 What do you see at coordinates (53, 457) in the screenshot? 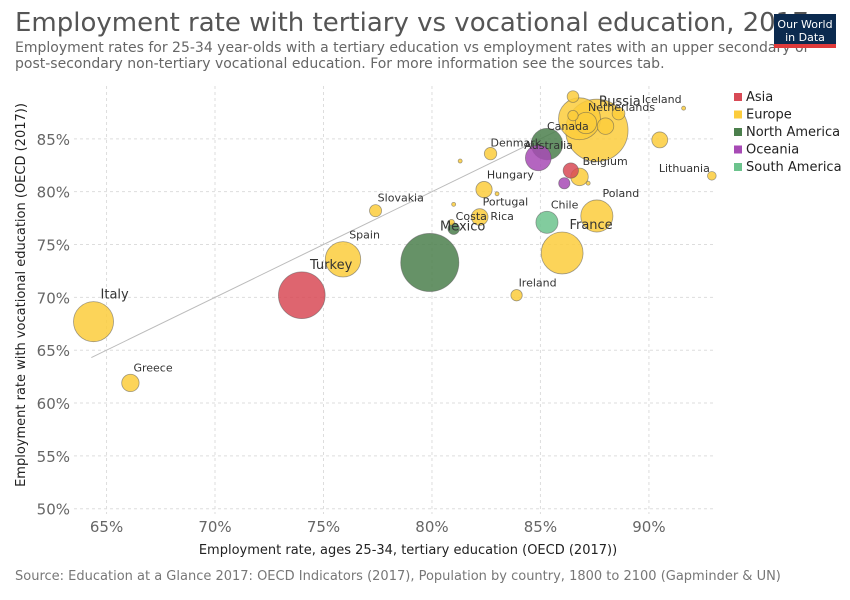
I see `y-tick-label: 55%` at bounding box center [53, 457].